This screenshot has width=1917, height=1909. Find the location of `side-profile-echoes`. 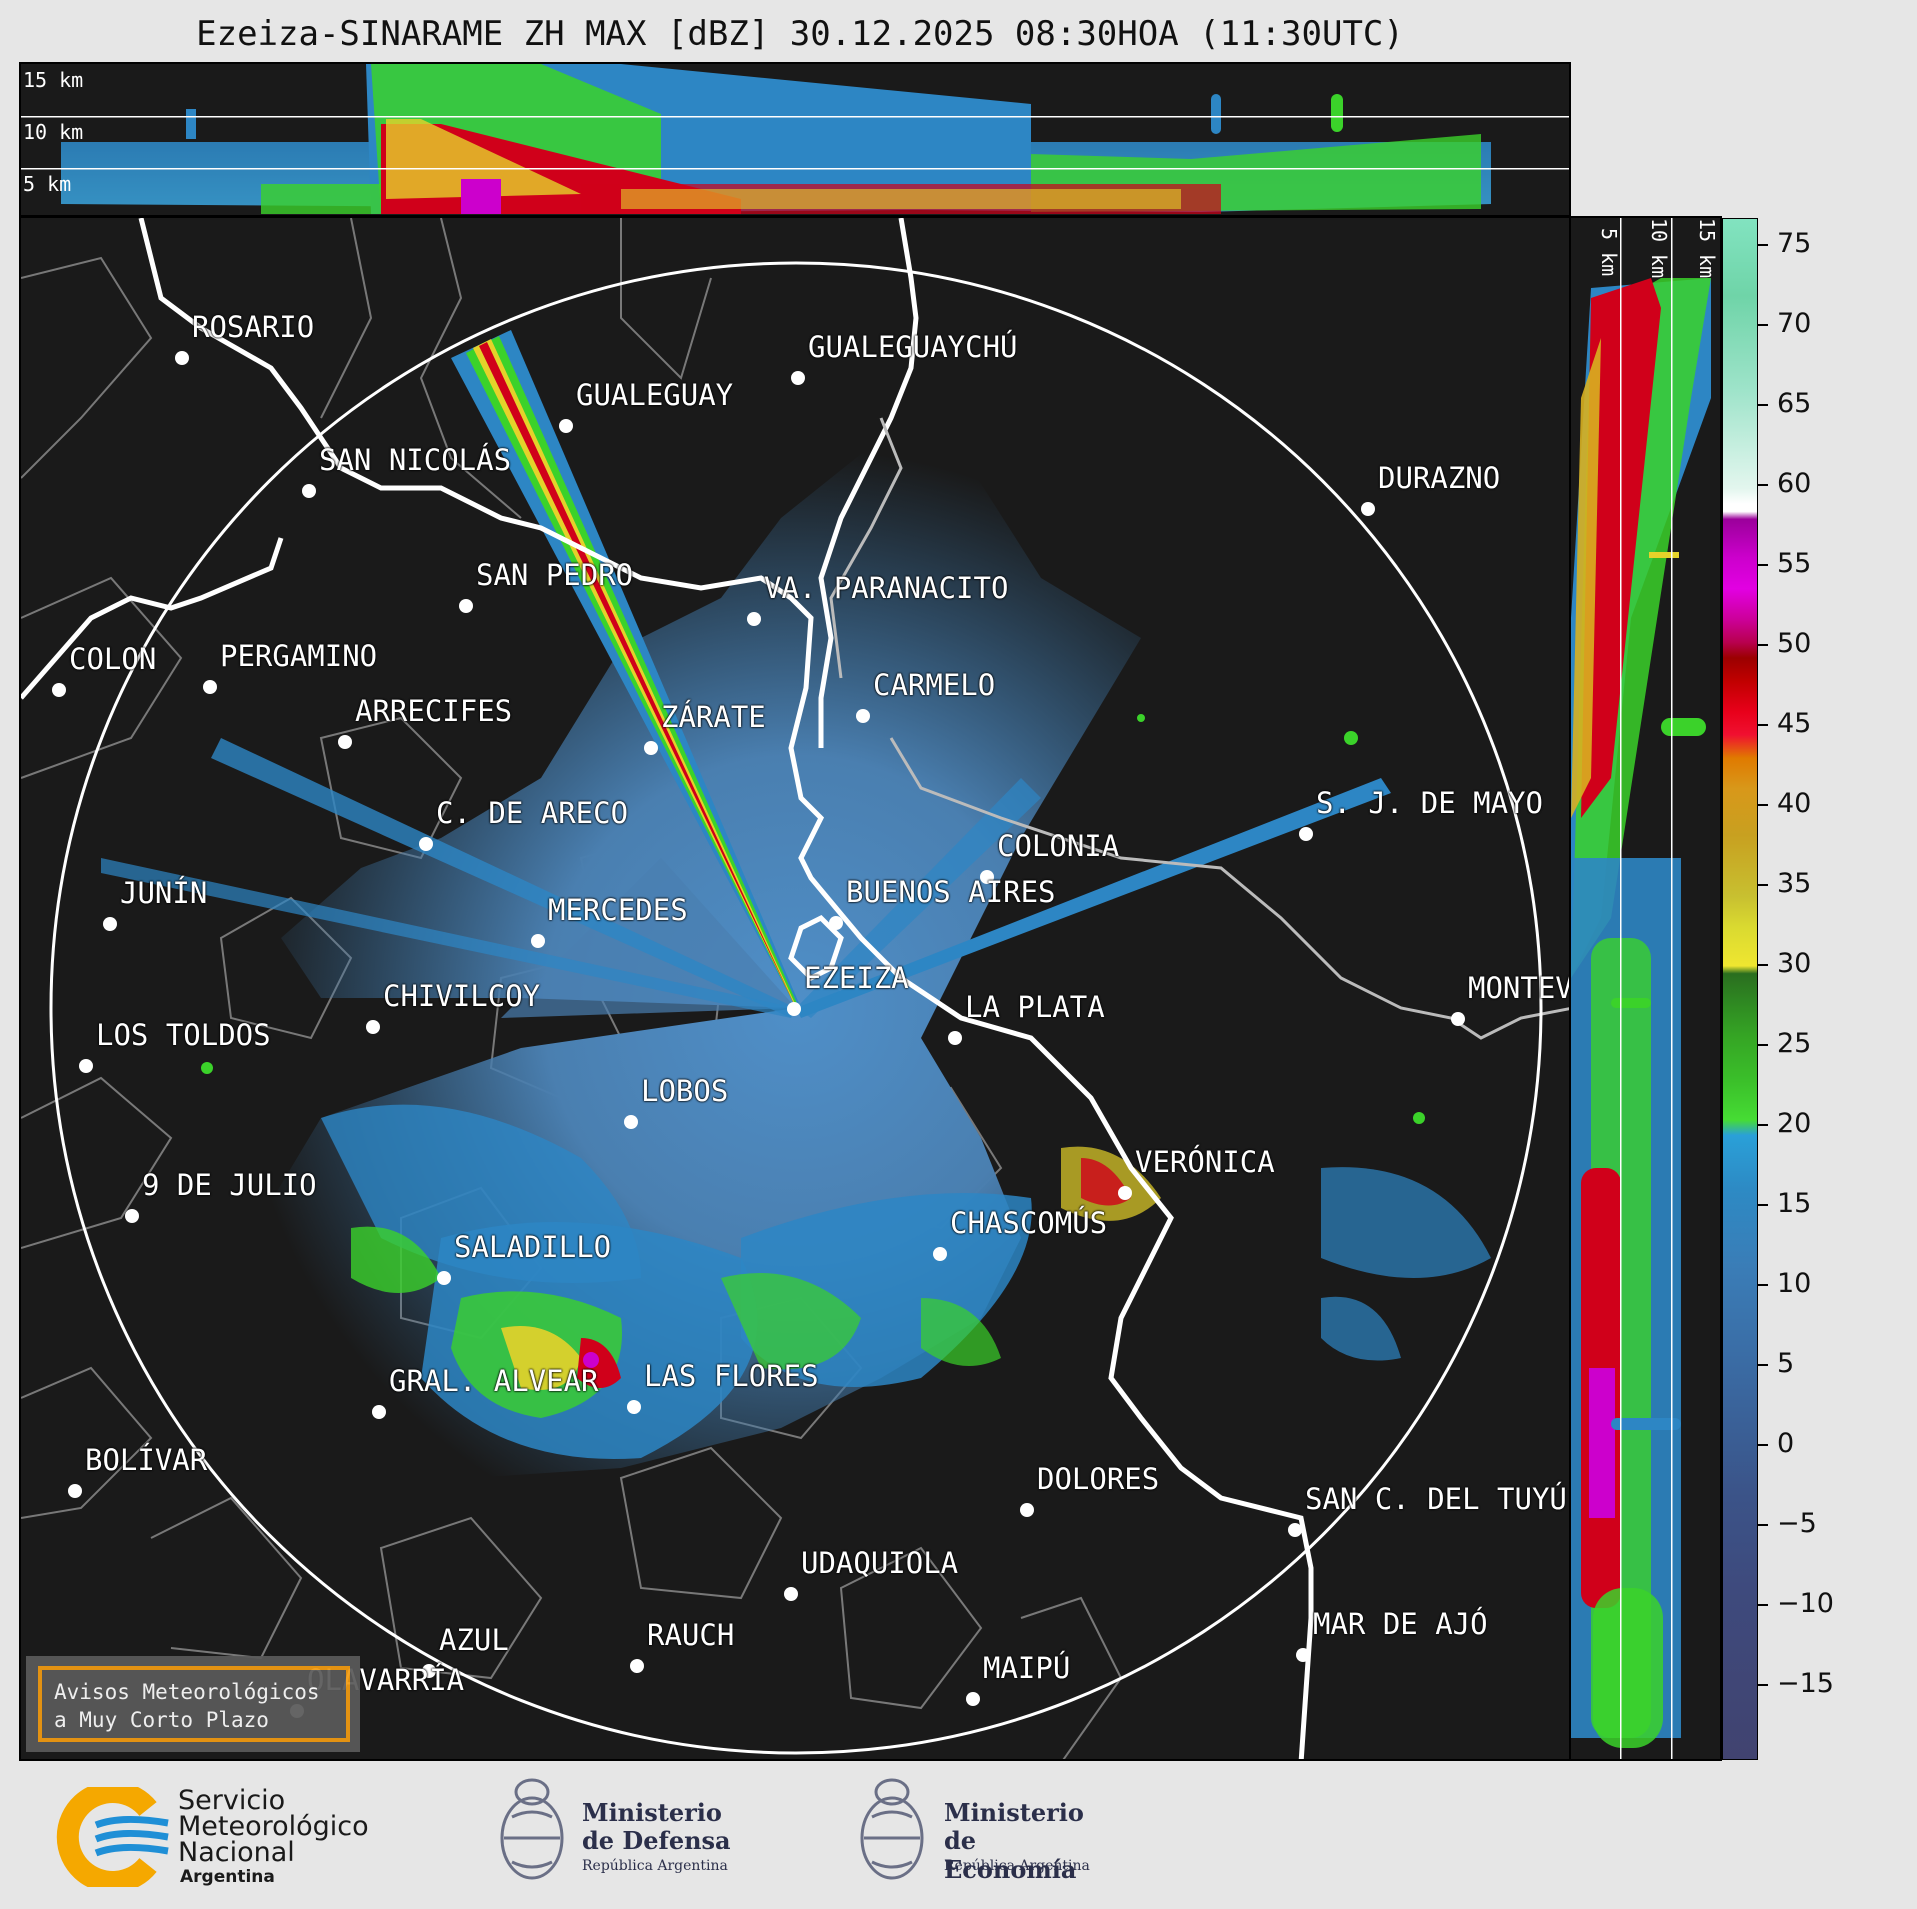

side-profile-echoes is located at coordinates (1641, 988).